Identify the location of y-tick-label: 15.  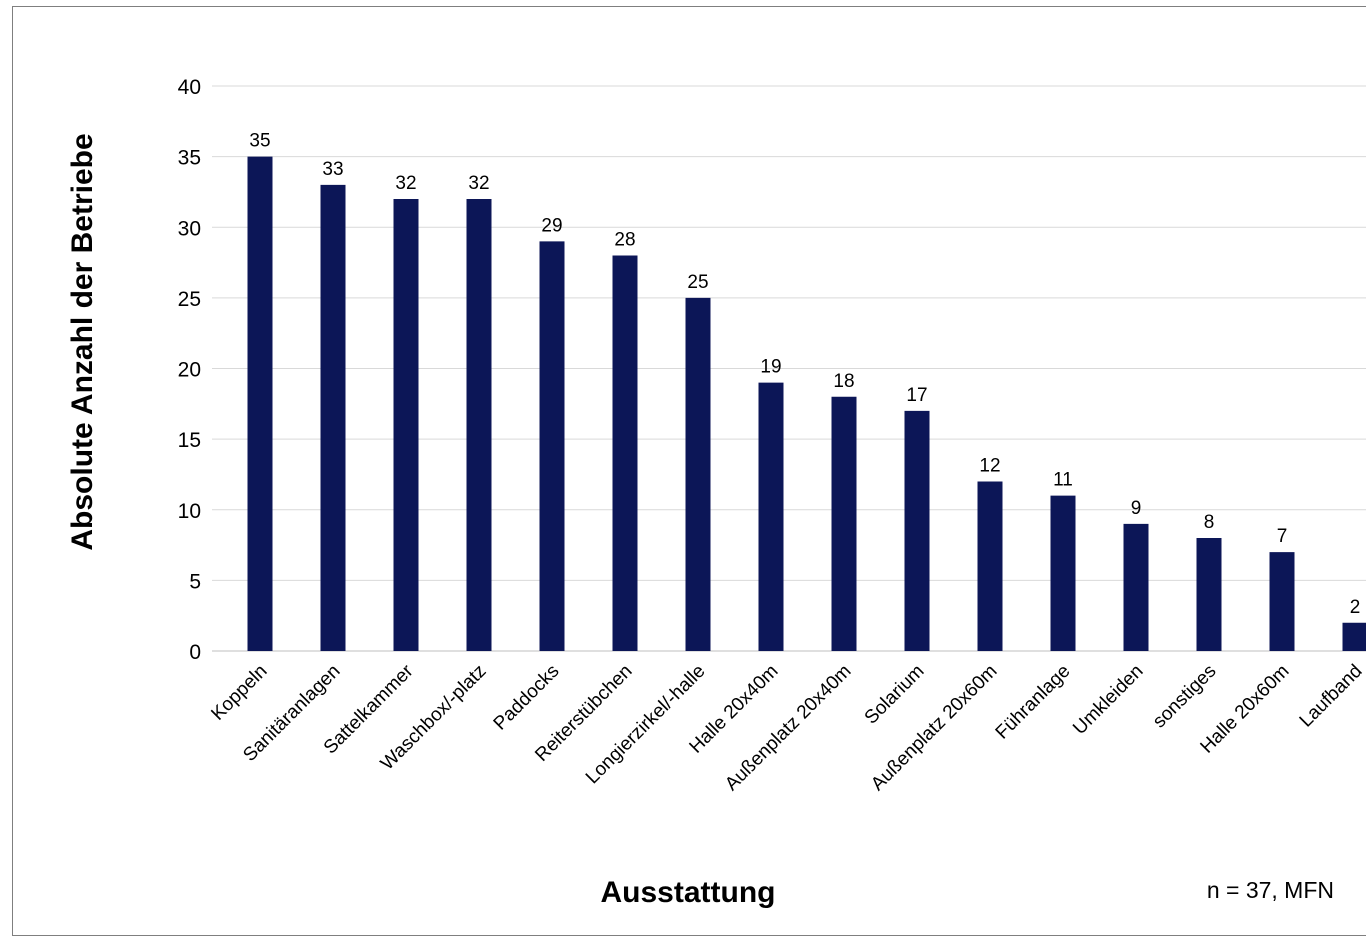
(189, 440).